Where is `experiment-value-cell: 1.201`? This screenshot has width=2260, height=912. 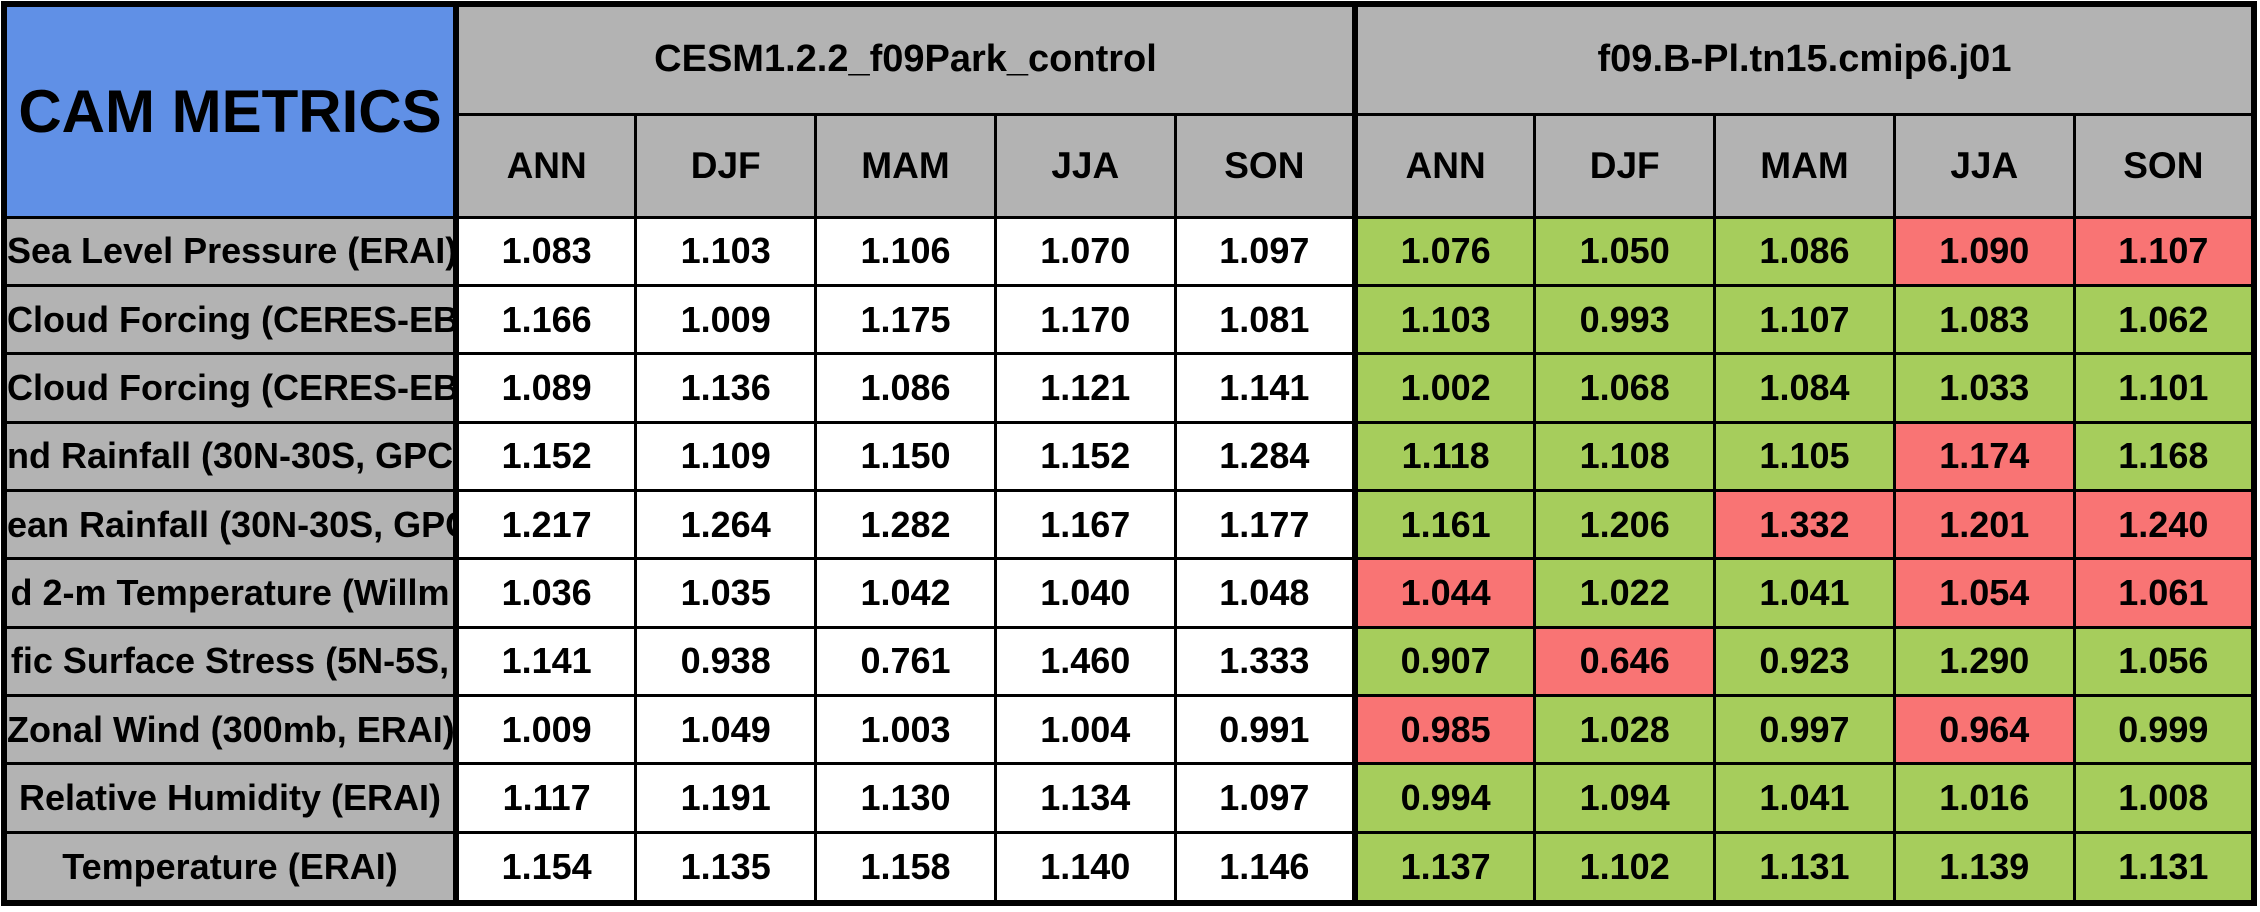 experiment-value-cell: 1.201 is located at coordinates (1984, 524).